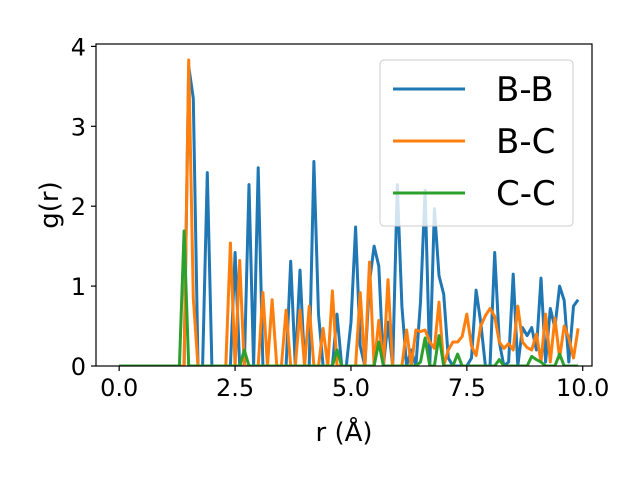  Describe the element at coordinates (525, 142) in the screenshot. I see `legend-label: B-C` at that location.